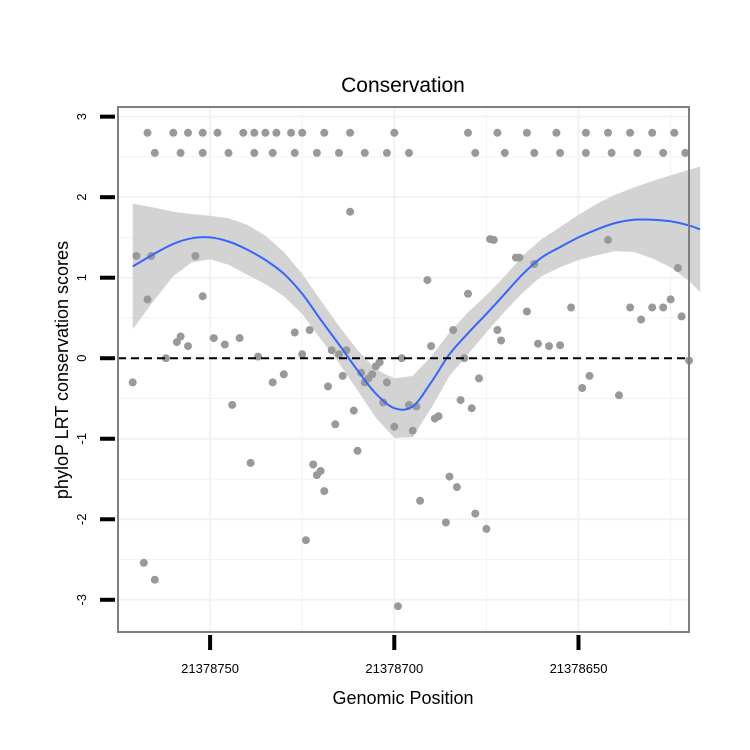 The height and width of the screenshot is (750, 750). I want to click on y-tick-label: -2, so click(81, 520).